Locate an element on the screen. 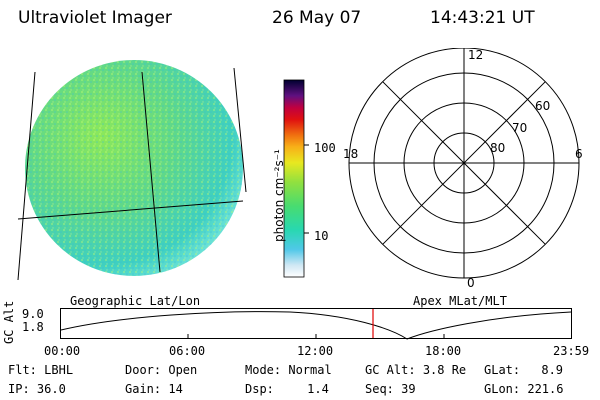  param-glon: GLon: 221.6 is located at coordinates (524, 389).